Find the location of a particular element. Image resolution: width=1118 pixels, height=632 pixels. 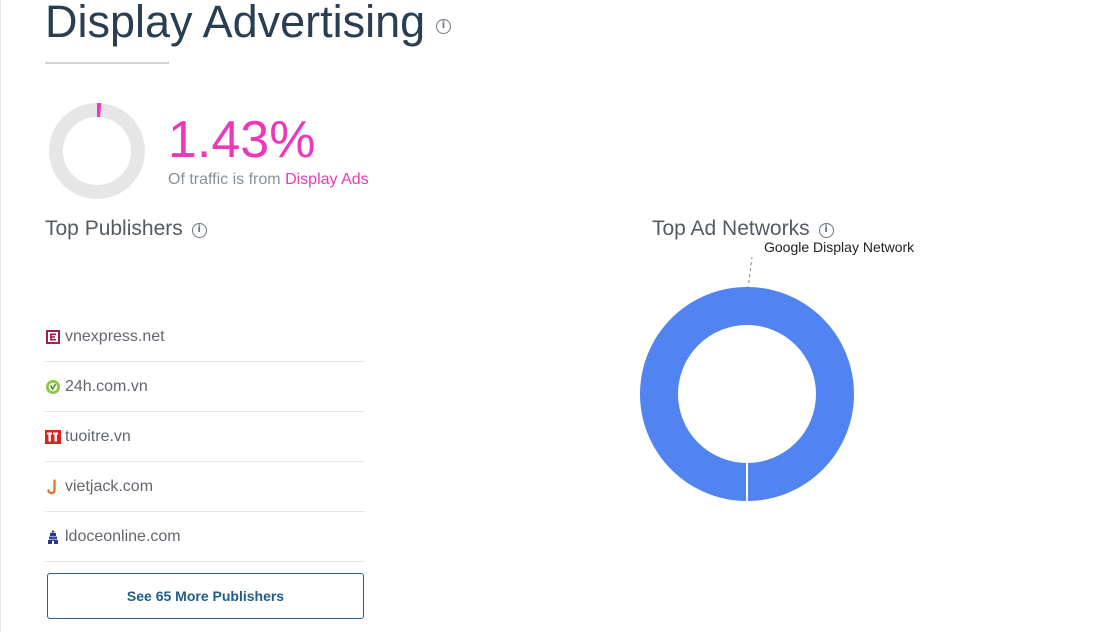

traffic-caption: Of traffic is from Display Ads is located at coordinates (268, 180).